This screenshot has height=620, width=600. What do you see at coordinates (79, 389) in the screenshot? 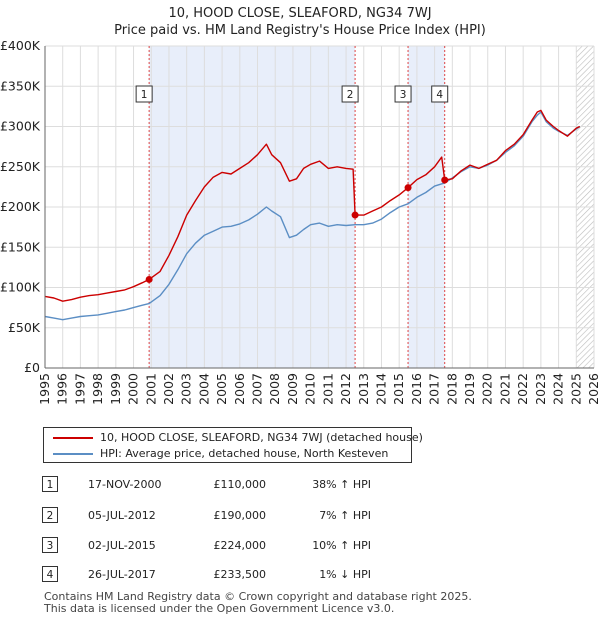
I see `x-tick-label: 1997` at bounding box center [79, 389].